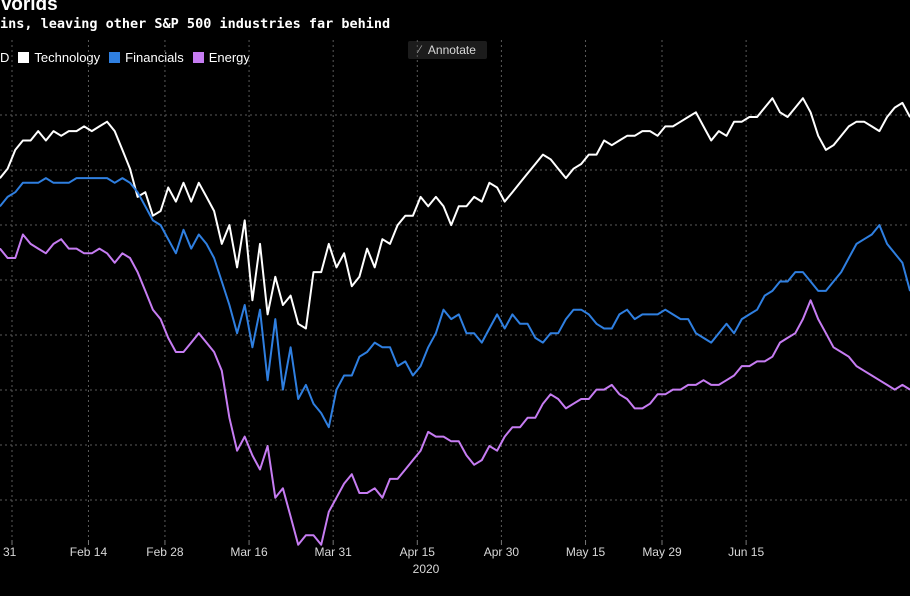 This screenshot has height=596, width=910. Describe the element at coordinates (221, 57) in the screenshot. I see `legend-item-energy: Energy` at that location.